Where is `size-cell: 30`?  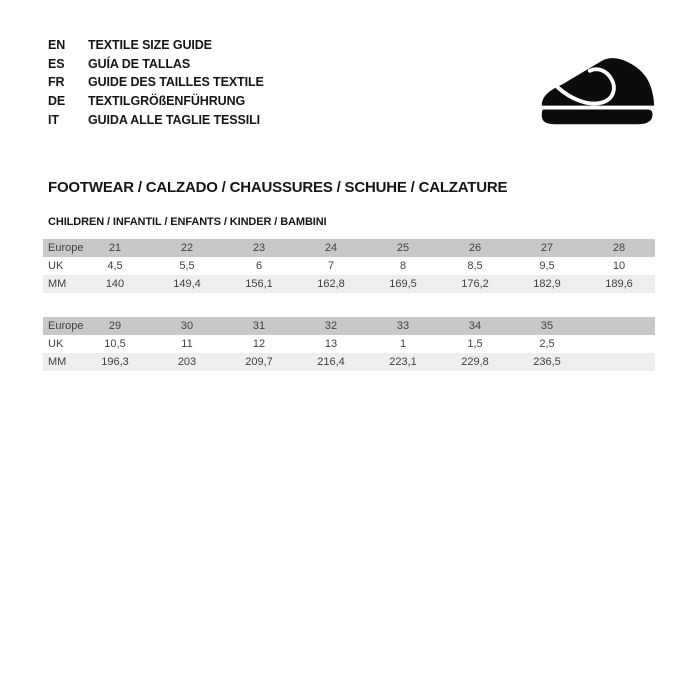
size-cell: 30 is located at coordinates (187, 326).